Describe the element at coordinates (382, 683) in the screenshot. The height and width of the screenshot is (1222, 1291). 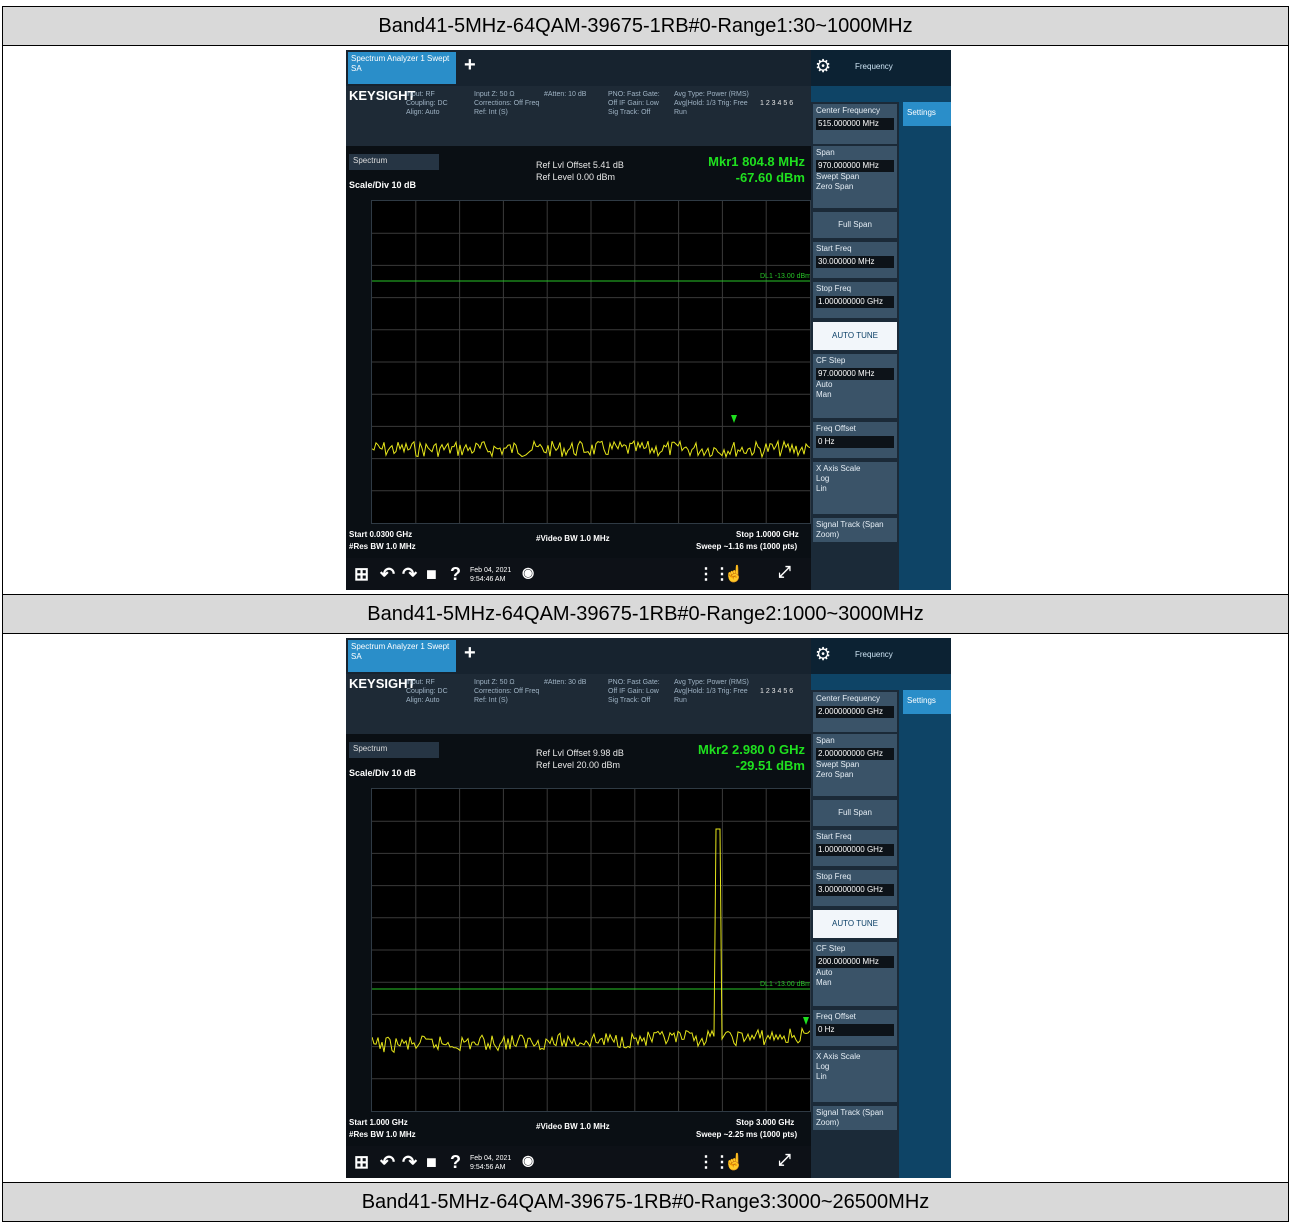
I see `brand-logo: KEYSIGHT` at that location.